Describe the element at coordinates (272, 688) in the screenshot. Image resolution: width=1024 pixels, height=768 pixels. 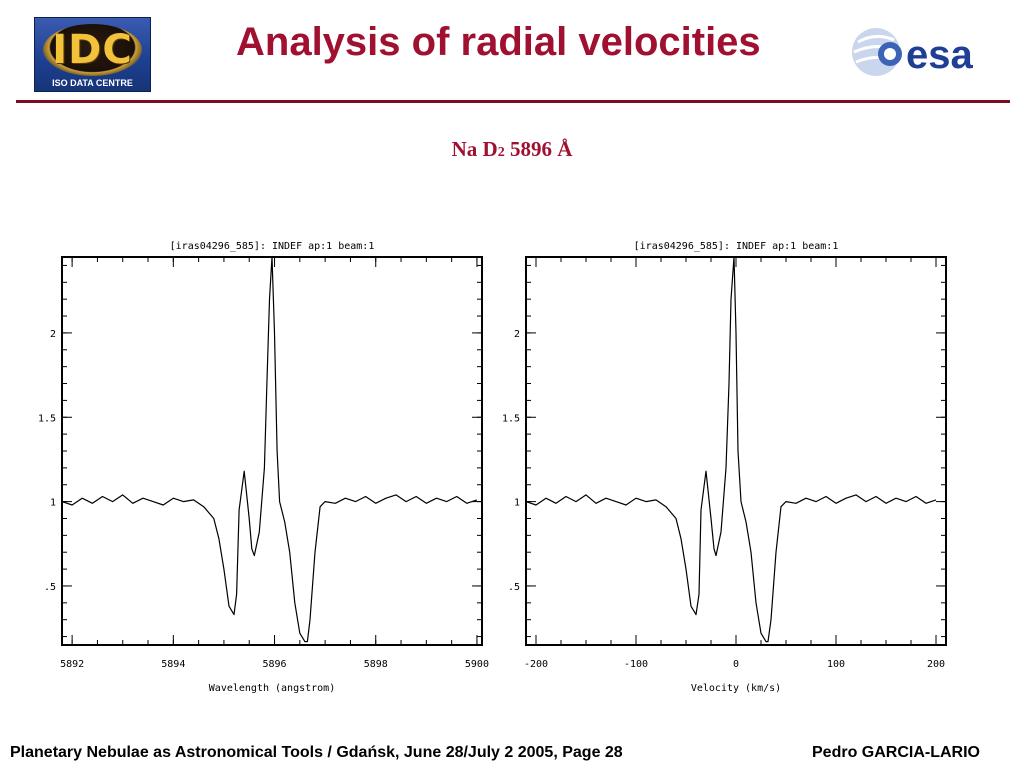
I see `x-axis-label: Wavelength (angstrom)` at that location.